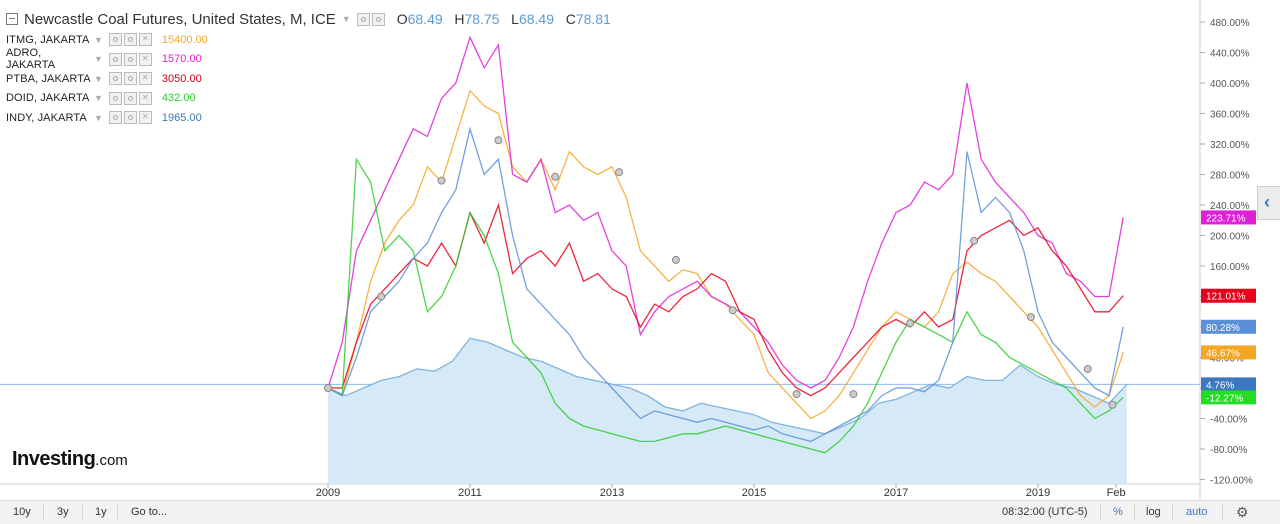 Image resolution: width=1280 pixels, height=524 pixels. What do you see at coordinates (1230, 176) in the screenshot?
I see `y-tick-label: 280.00%` at bounding box center [1230, 176].